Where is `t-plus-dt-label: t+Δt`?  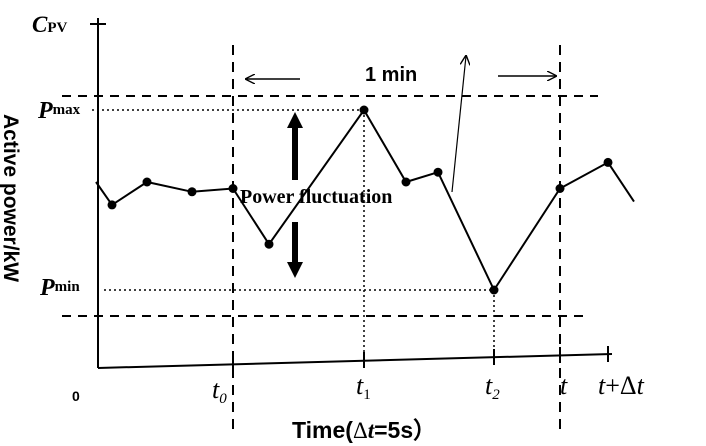 t-plus-dt-label: t+Δt is located at coordinates (621, 385).